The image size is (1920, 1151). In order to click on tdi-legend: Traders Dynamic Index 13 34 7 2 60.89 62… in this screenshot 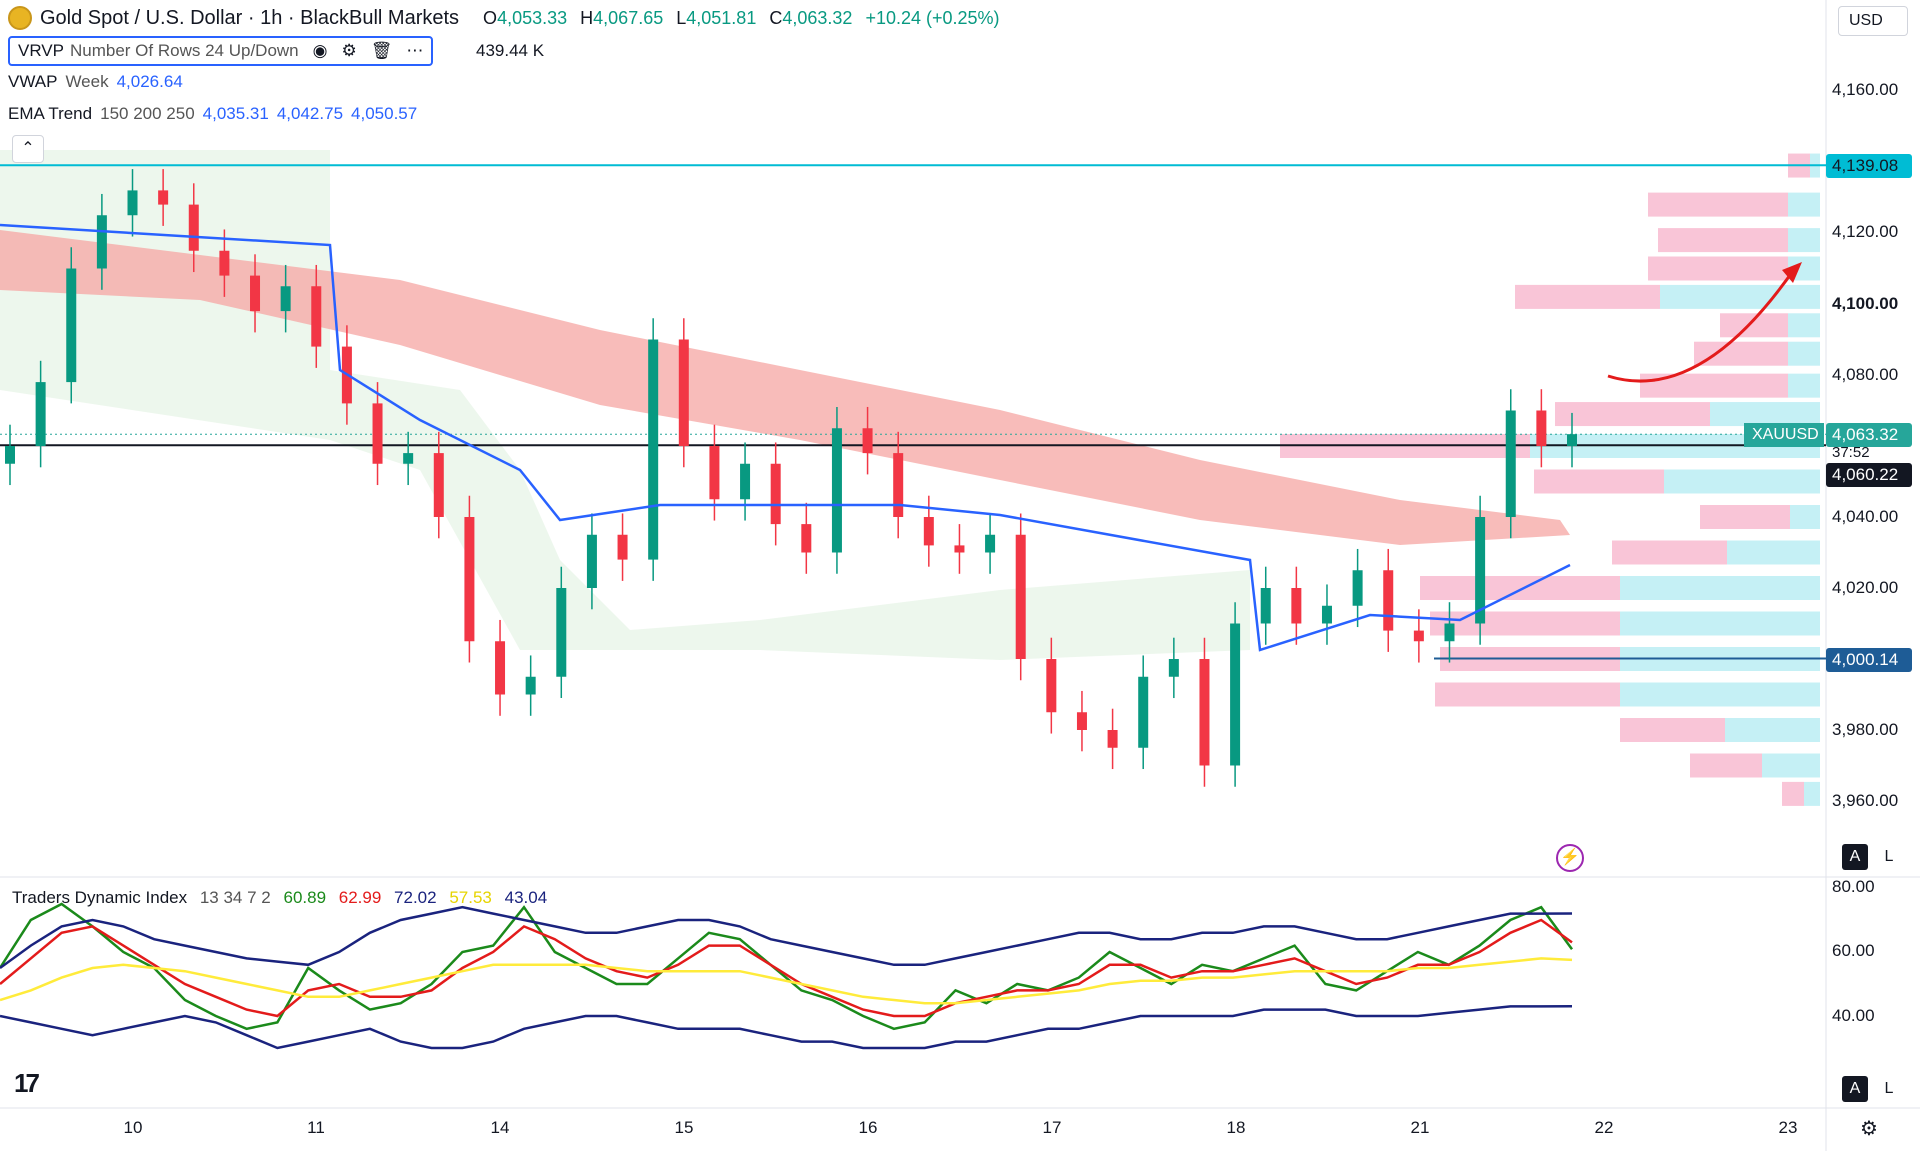, I will do `click(283, 898)`.